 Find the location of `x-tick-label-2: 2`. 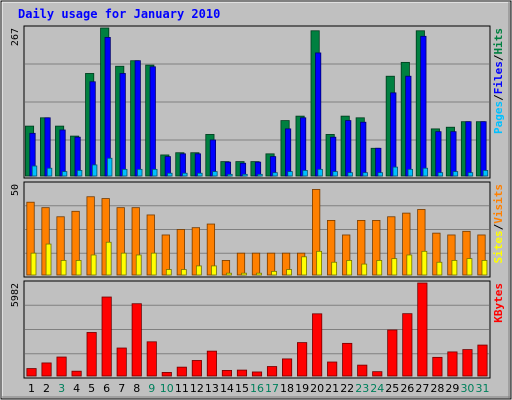

x-tick-label-2: 2 is located at coordinates (46, 388).